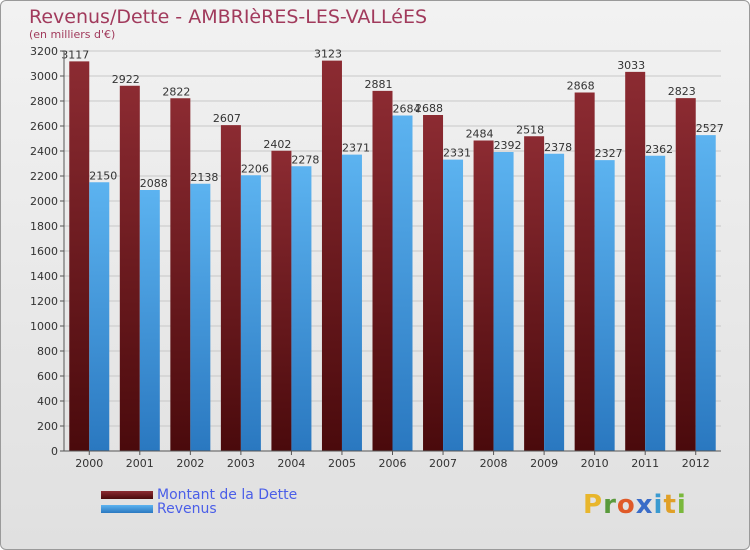 The width and height of the screenshot is (750, 550). What do you see at coordinates (227, 118) in the screenshot?
I see `data-label-debt: 2607` at bounding box center [227, 118].